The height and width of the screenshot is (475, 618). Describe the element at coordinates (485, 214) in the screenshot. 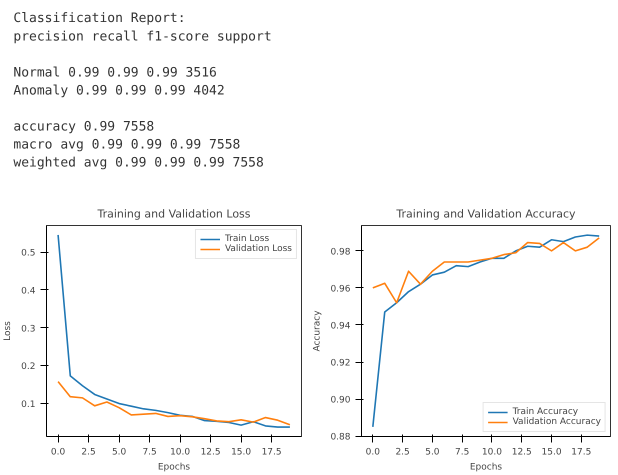

I see `chart-title: Training and Validation Accuracy` at that location.